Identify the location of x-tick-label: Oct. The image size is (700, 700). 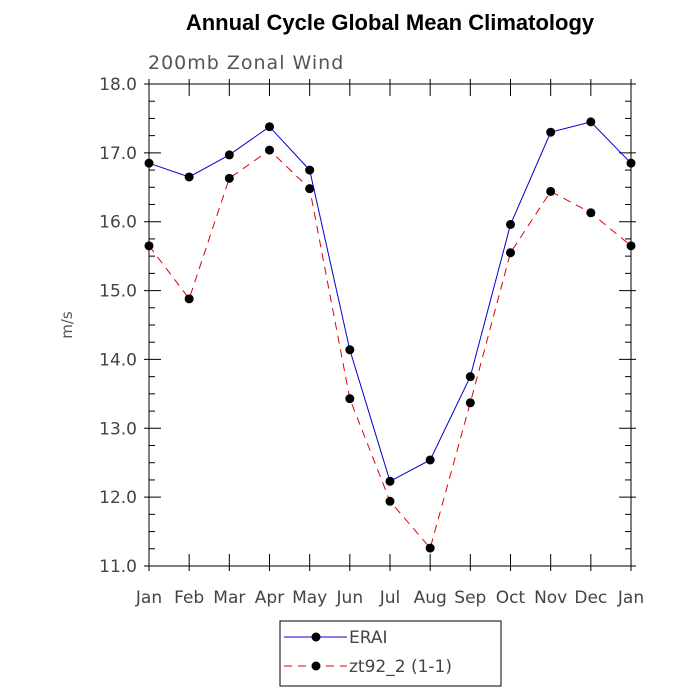
(511, 598).